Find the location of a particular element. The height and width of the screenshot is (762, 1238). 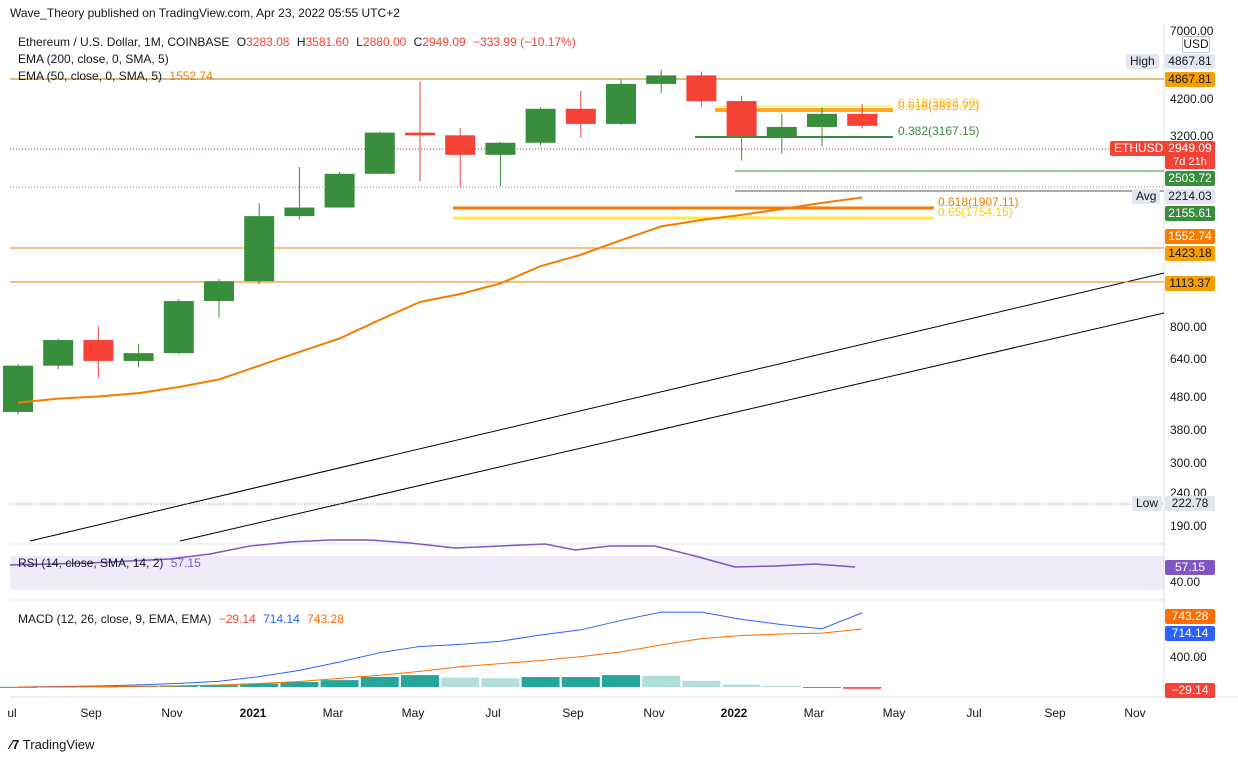

high-label: H is located at coordinates (301, 42).